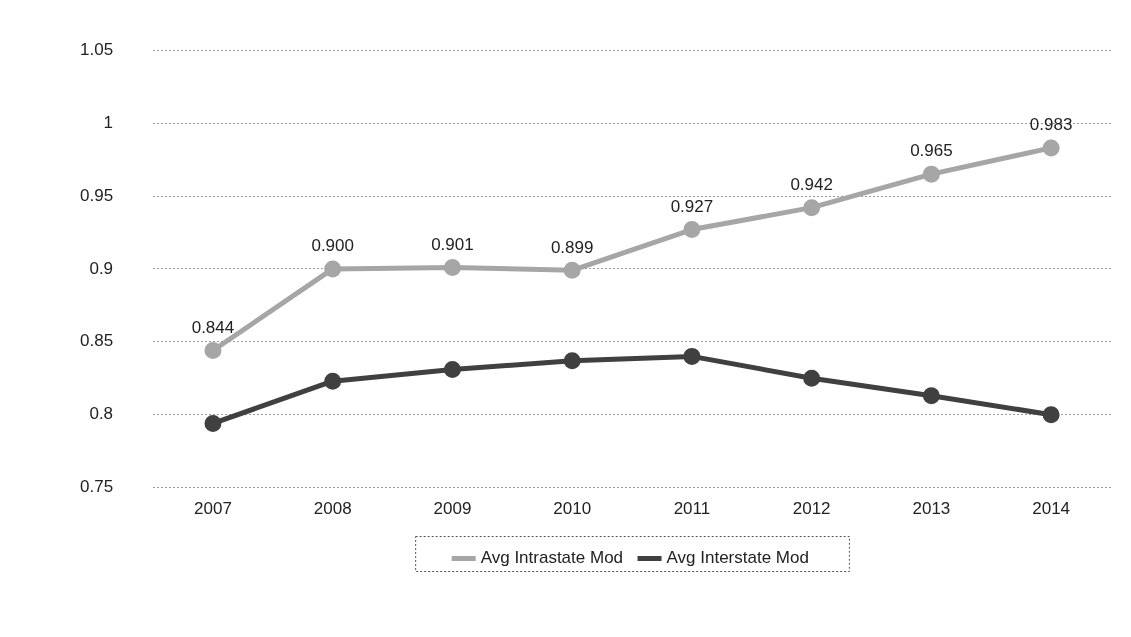 The image size is (1131, 637). What do you see at coordinates (452, 509) in the screenshot?
I see `x-tick-label: 2009` at bounding box center [452, 509].